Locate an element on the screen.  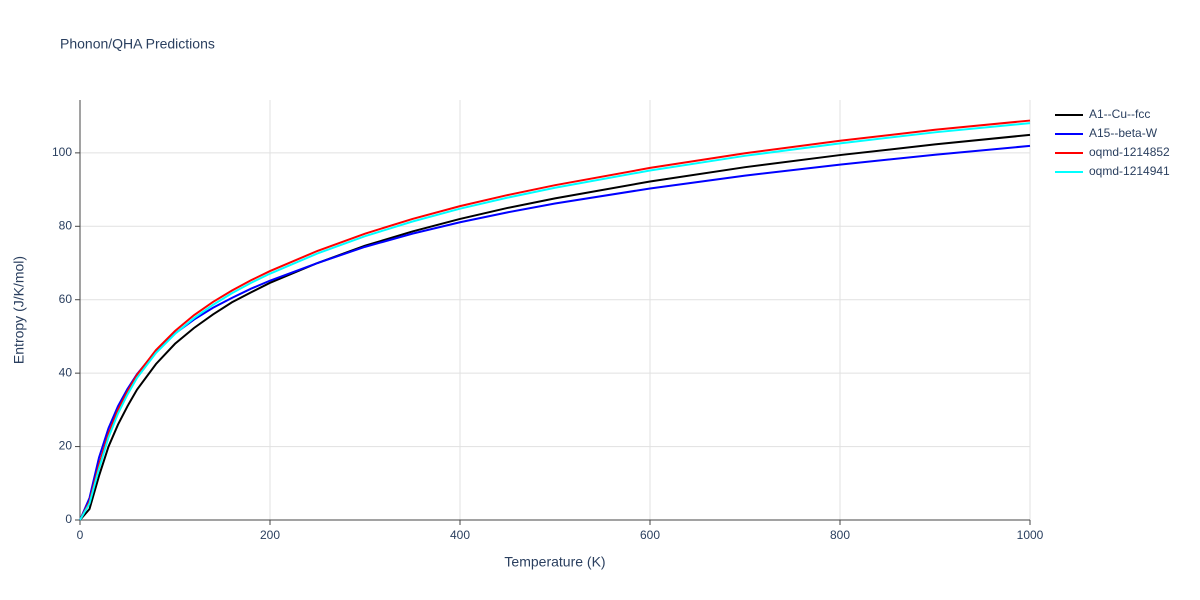
y-tick-label: 20 is located at coordinates (66, 446).